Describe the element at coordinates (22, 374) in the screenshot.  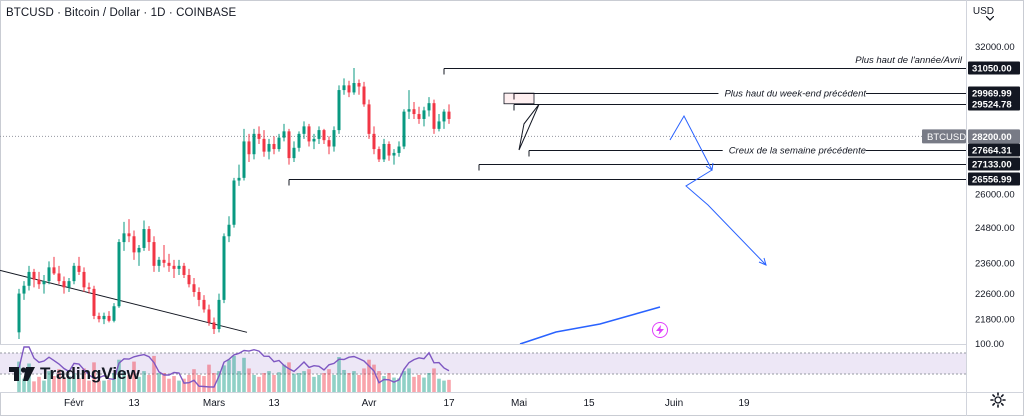
I see `tradingview-logo-icon` at that location.